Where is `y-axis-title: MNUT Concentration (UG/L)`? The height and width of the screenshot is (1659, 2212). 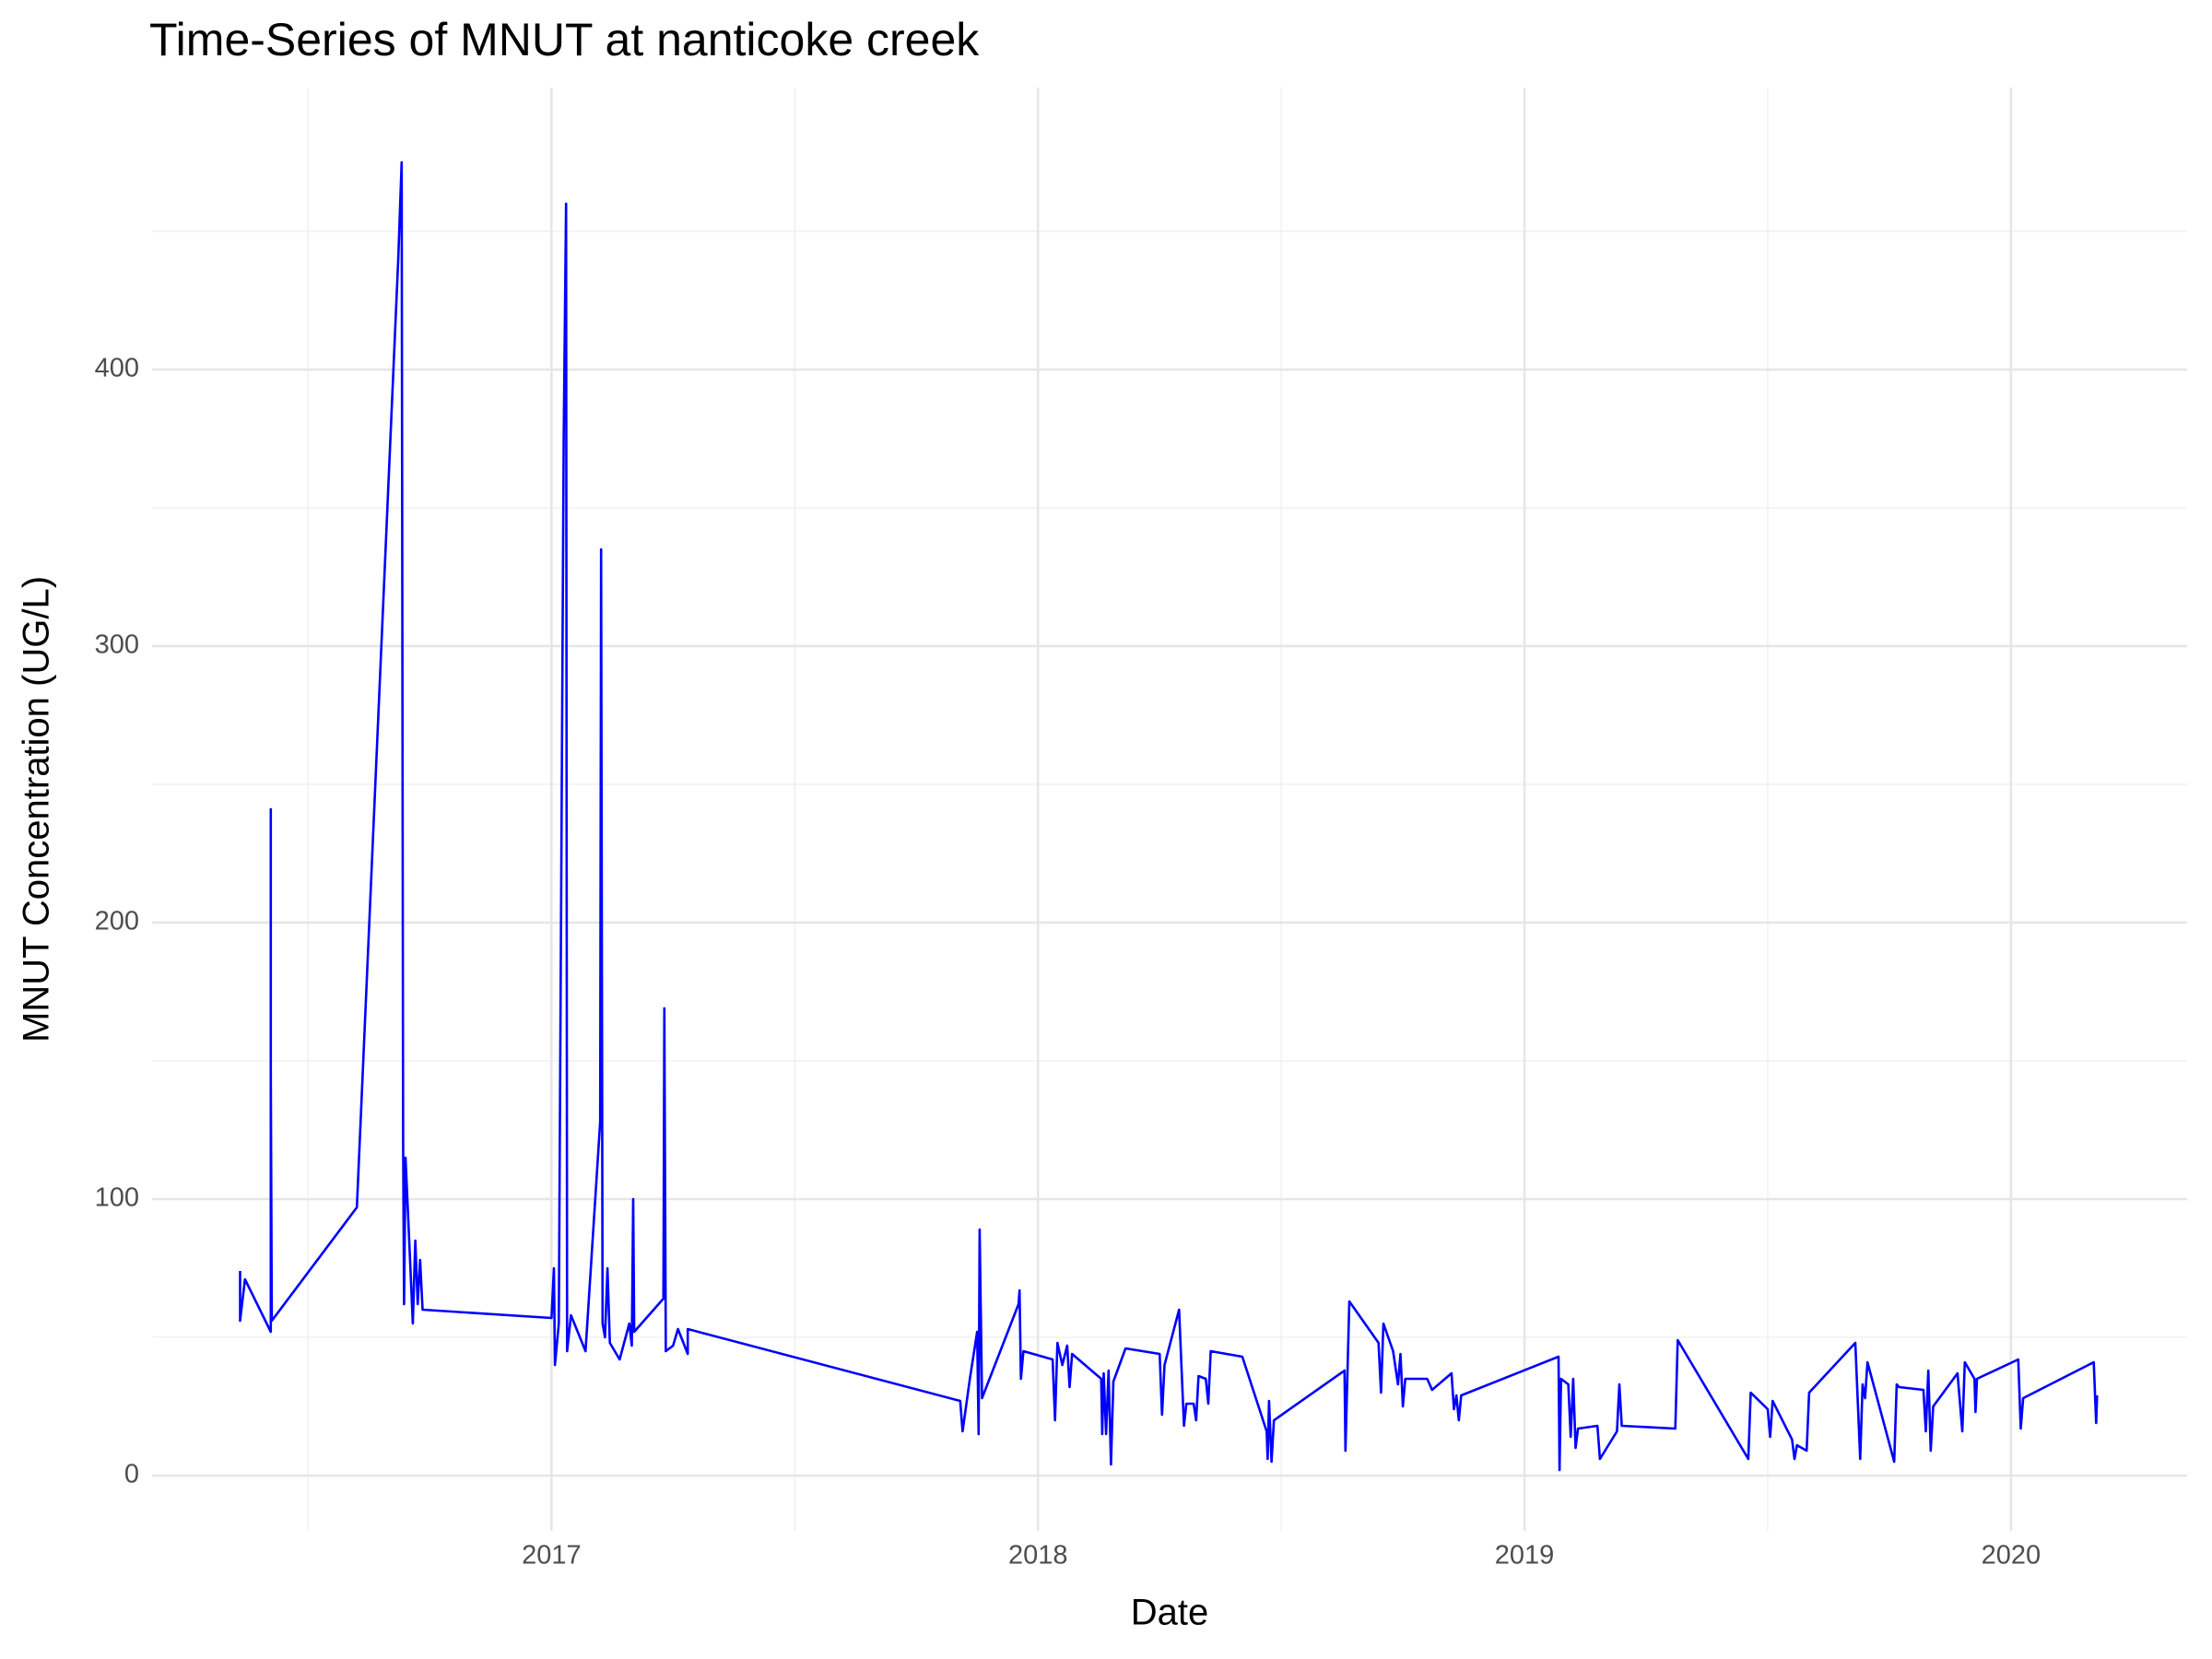
y-axis-title: MNUT Concentration (UG/L) is located at coordinates (37, 809).